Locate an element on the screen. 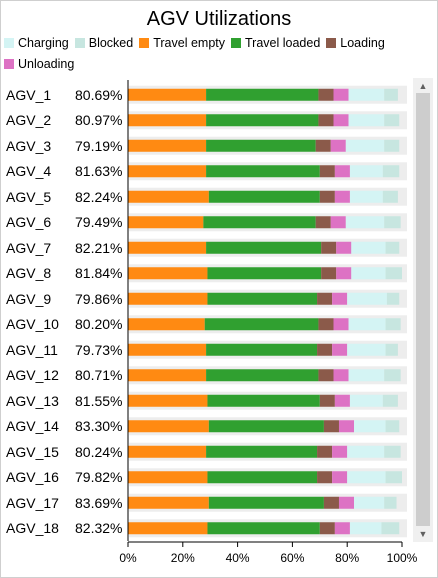 Image resolution: width=438 pixels, height=578 pixels. x-tick-label: 80% is located at coordinates (347, 558).